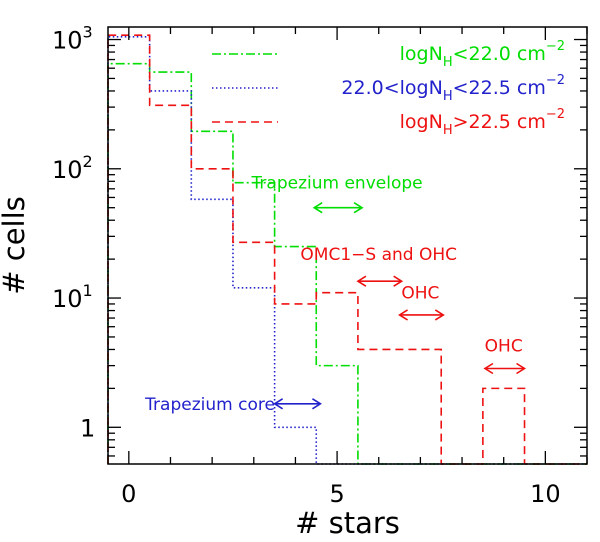 The image size is (600, 542). I want to click on annotation-0: Trapezium envelope, so click(337, 194).